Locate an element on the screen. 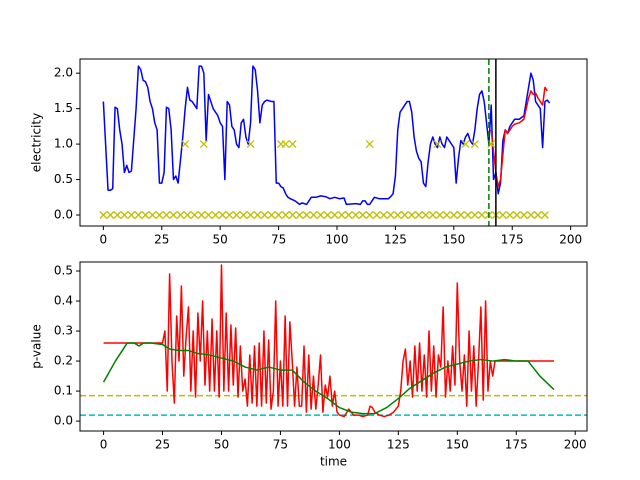 The image size is (640, 480). y-tick-label: 1.5 is located at coordinates (63, 108).